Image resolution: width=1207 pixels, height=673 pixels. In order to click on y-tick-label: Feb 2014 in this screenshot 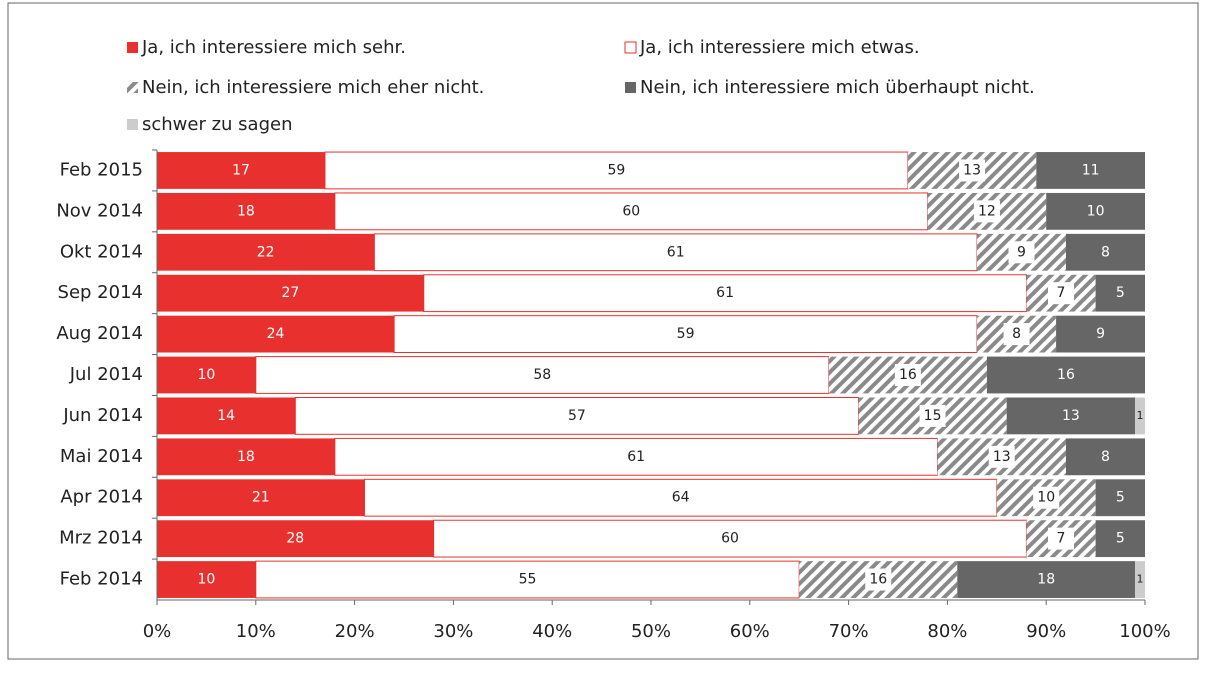, I will do `click(101, 579)`.